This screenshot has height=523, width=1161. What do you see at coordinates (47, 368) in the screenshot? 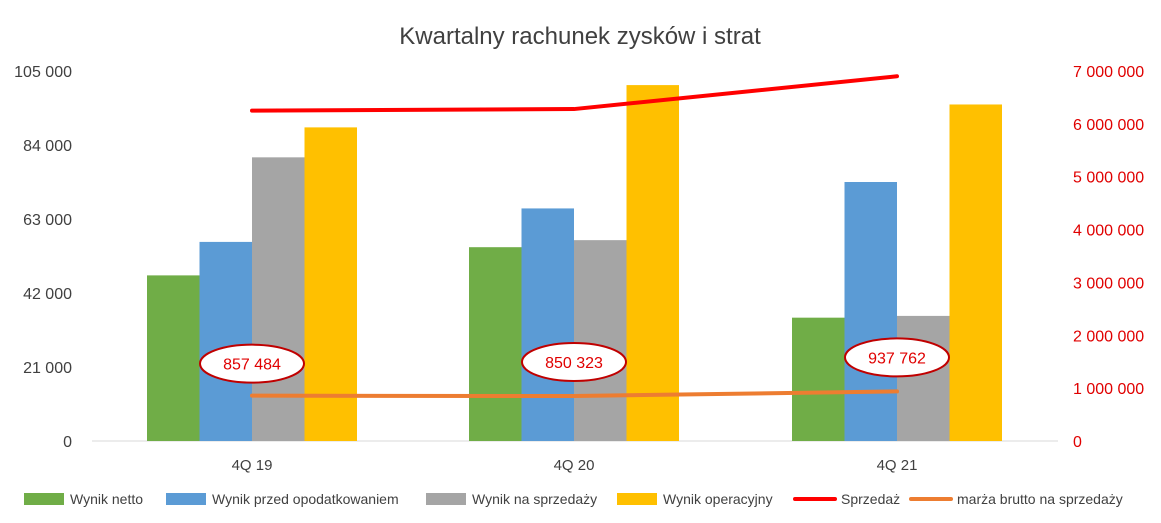
I see `left-axis-tick-label: 21 000` at bounding box center [47, 368].